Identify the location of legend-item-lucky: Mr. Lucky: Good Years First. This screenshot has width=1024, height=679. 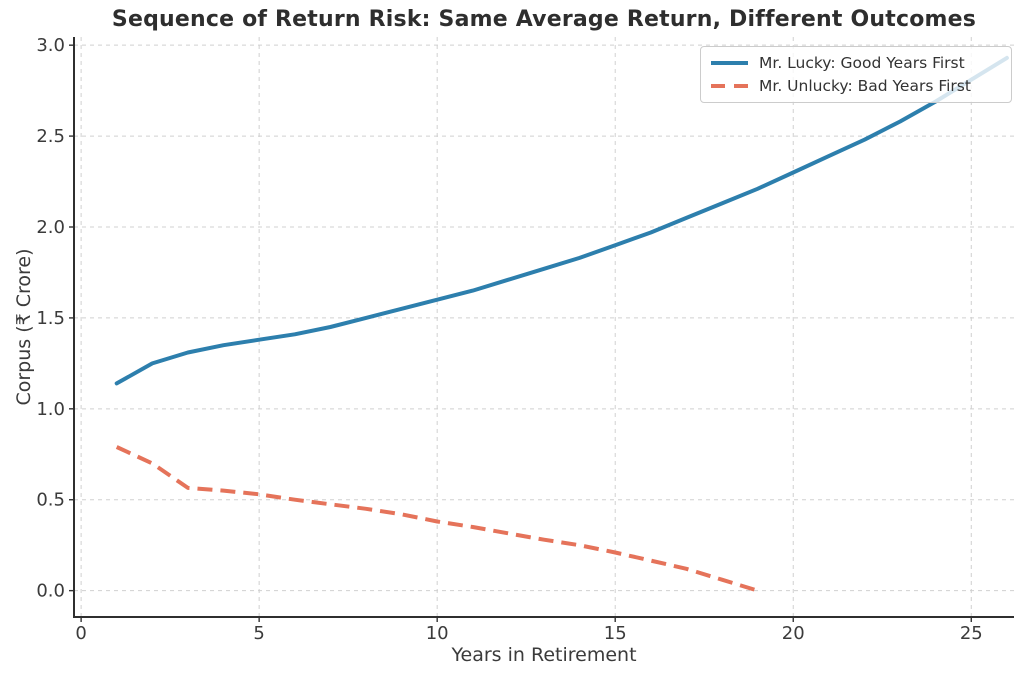
(856, 63).